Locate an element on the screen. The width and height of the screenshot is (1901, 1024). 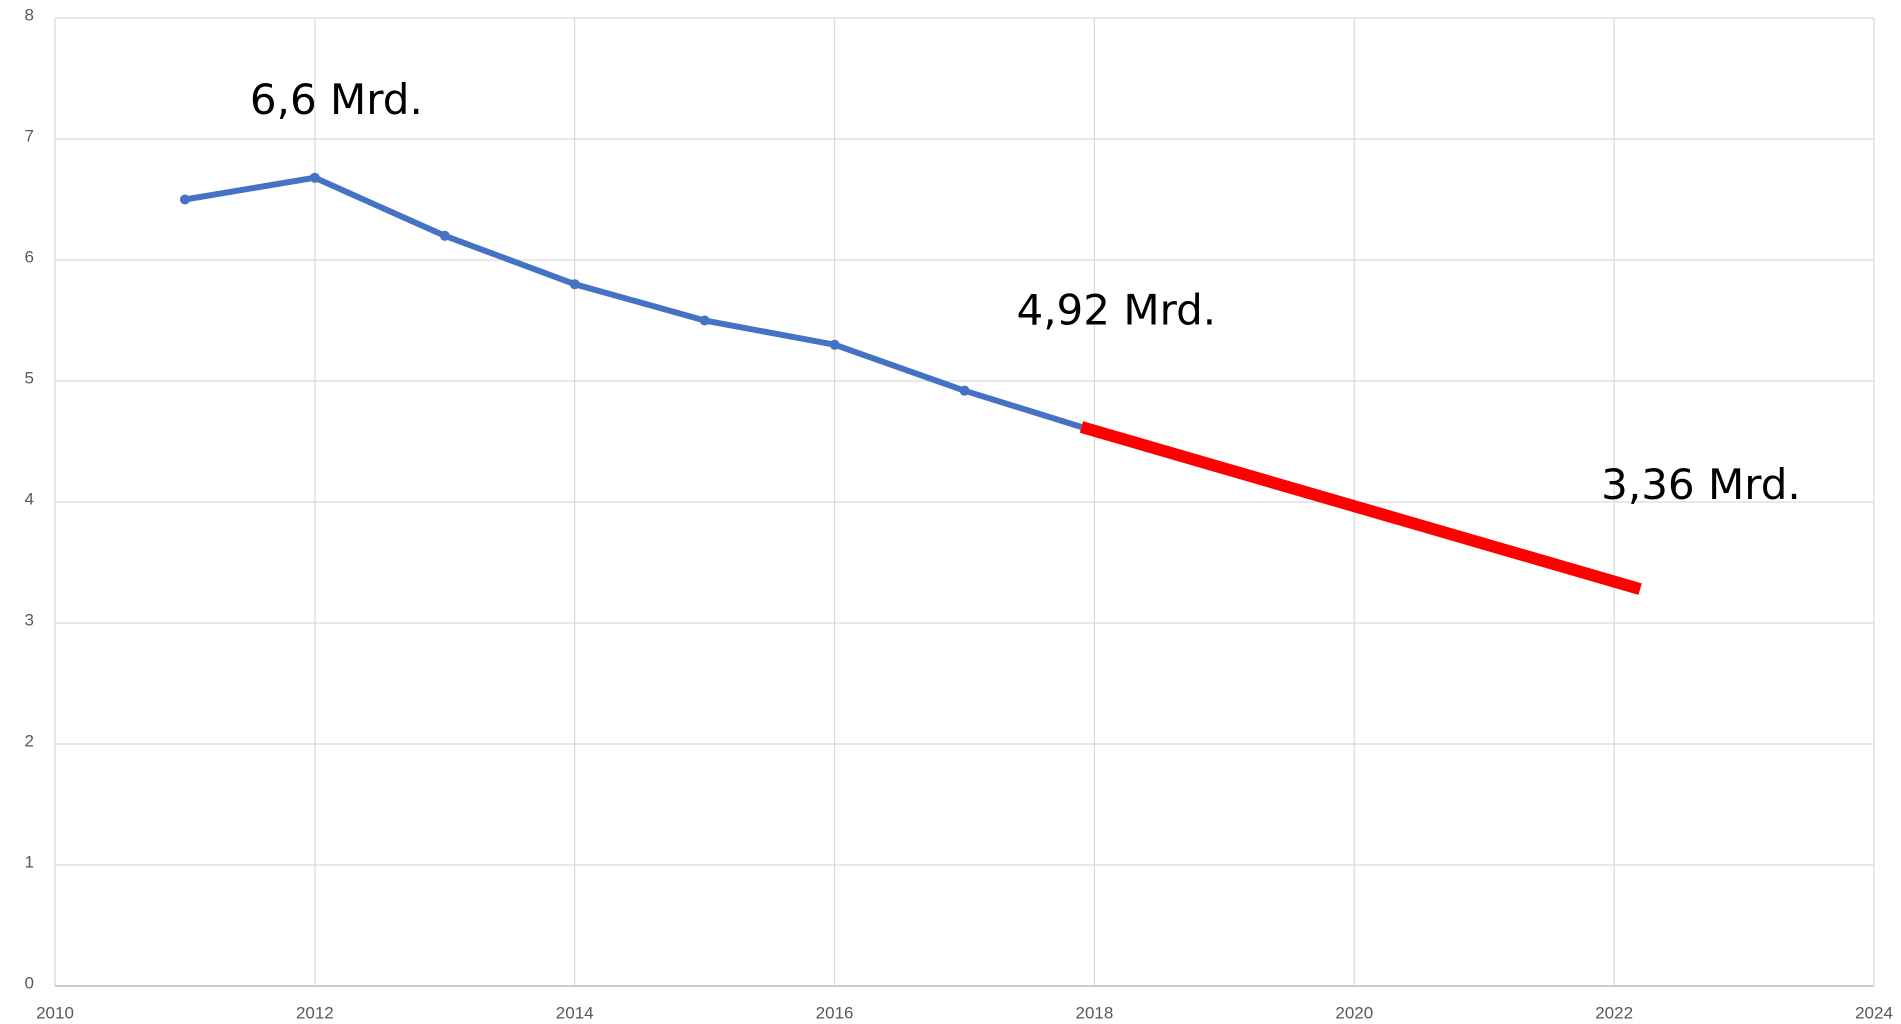
x-tick-label: 2018 is located at coordinates (1095, 1012).